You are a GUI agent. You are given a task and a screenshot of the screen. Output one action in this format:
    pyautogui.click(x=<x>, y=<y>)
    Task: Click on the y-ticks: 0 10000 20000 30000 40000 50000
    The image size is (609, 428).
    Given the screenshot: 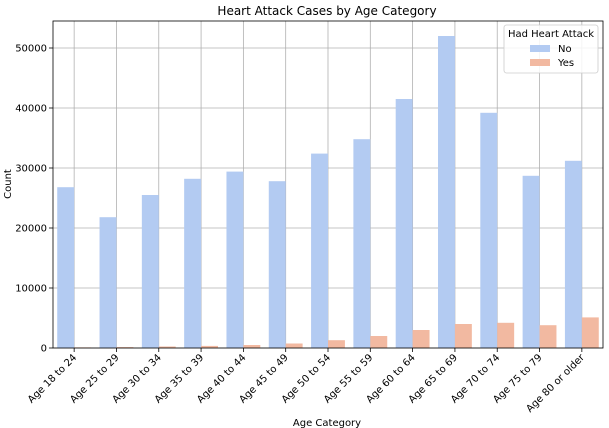 What is the action you would take?
    pyautogui.click(x=34, y=199)
    